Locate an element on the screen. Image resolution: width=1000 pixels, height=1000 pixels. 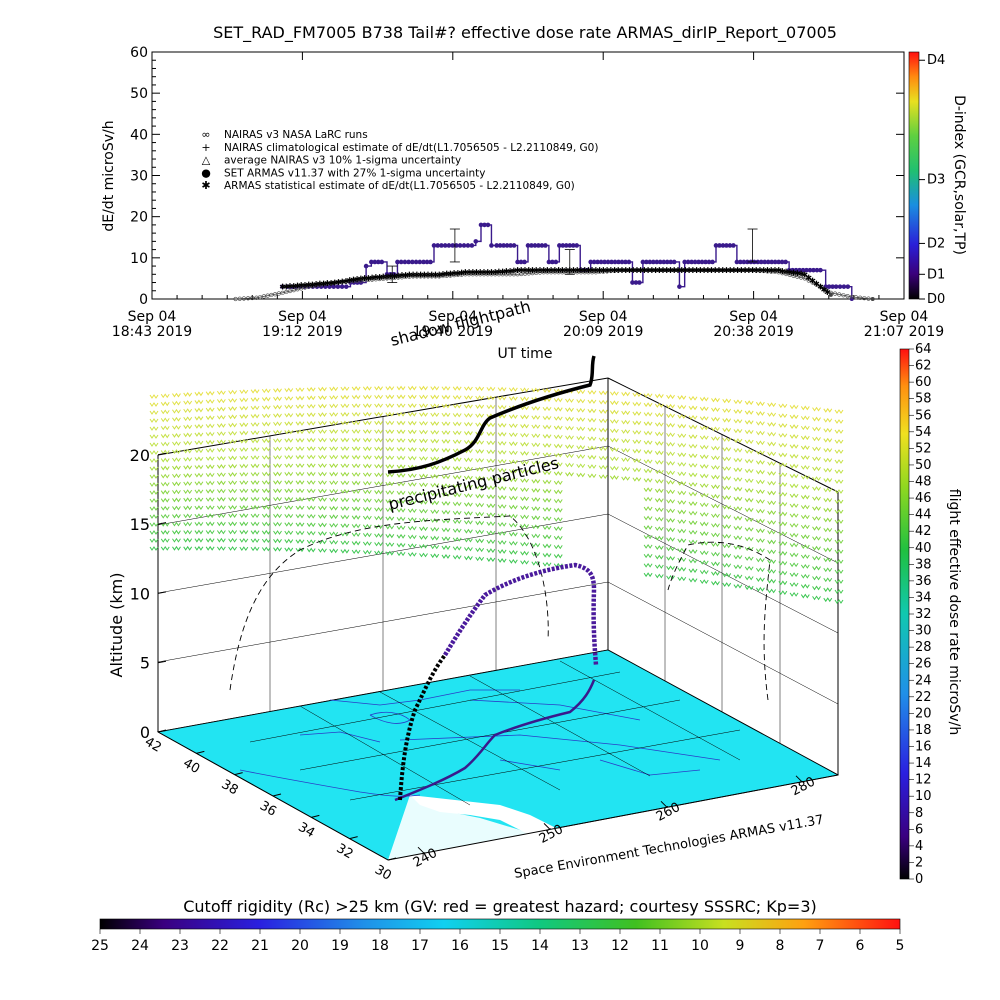
cutoff-tick-label: 19 is located at coordinates (340, 946).